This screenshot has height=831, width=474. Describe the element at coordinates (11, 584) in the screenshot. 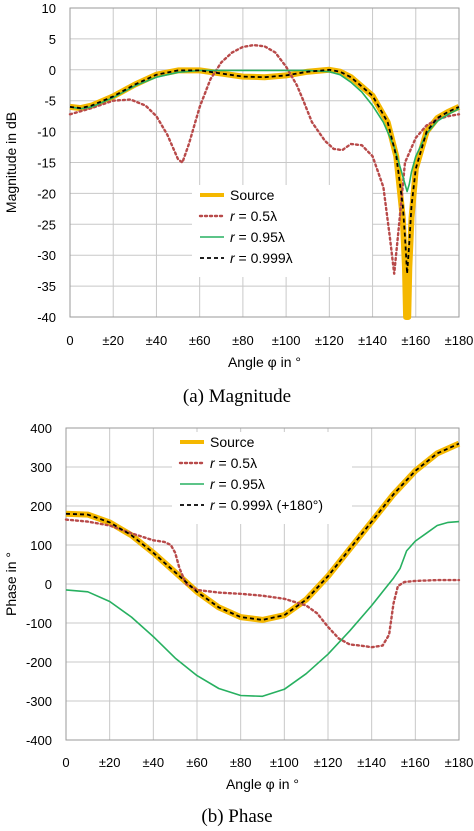

I see `y-axis-label: Phase in °` at that location.